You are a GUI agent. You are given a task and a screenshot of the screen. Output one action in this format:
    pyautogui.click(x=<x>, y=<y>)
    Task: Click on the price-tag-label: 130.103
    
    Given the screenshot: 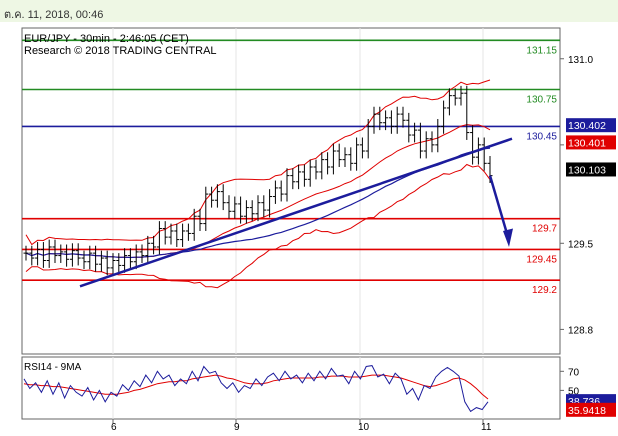 What is the action you would take?
    pyautogui.click(x=587, y=170)
    